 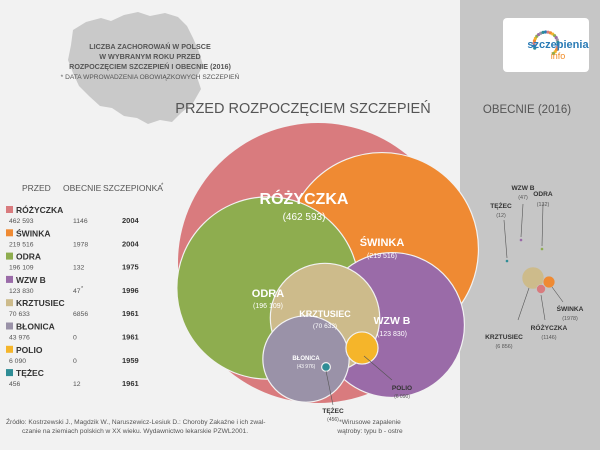 What do you see at coordinates (533, 278) in the screenshot?
I see `now-bubble-krztusiec` at bounding box center [533, 278].